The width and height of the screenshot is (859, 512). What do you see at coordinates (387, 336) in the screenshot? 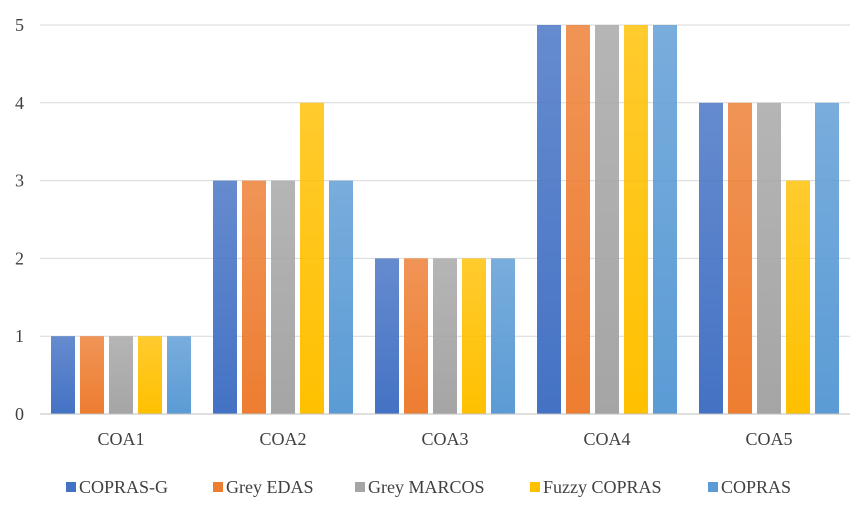
I see `bar-copras-g-coa3` at bounding box center [387, 336].